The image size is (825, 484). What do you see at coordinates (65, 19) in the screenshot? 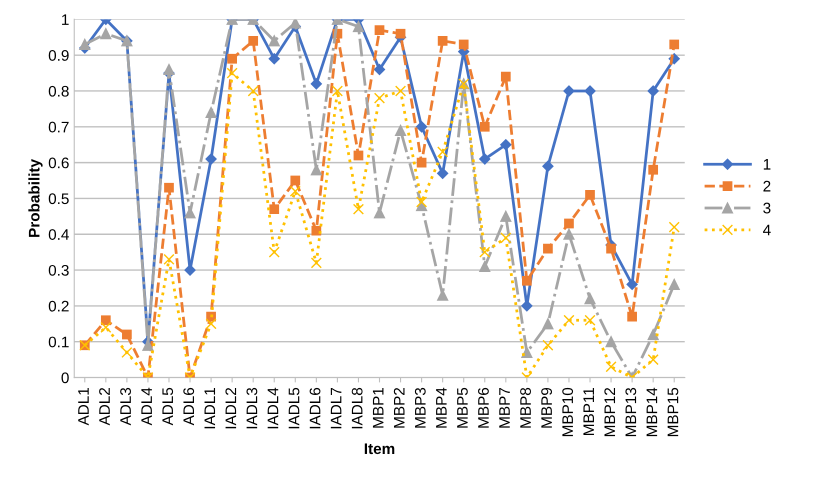
I see `y-tick-label: 1` at bounding box center [65, 19].